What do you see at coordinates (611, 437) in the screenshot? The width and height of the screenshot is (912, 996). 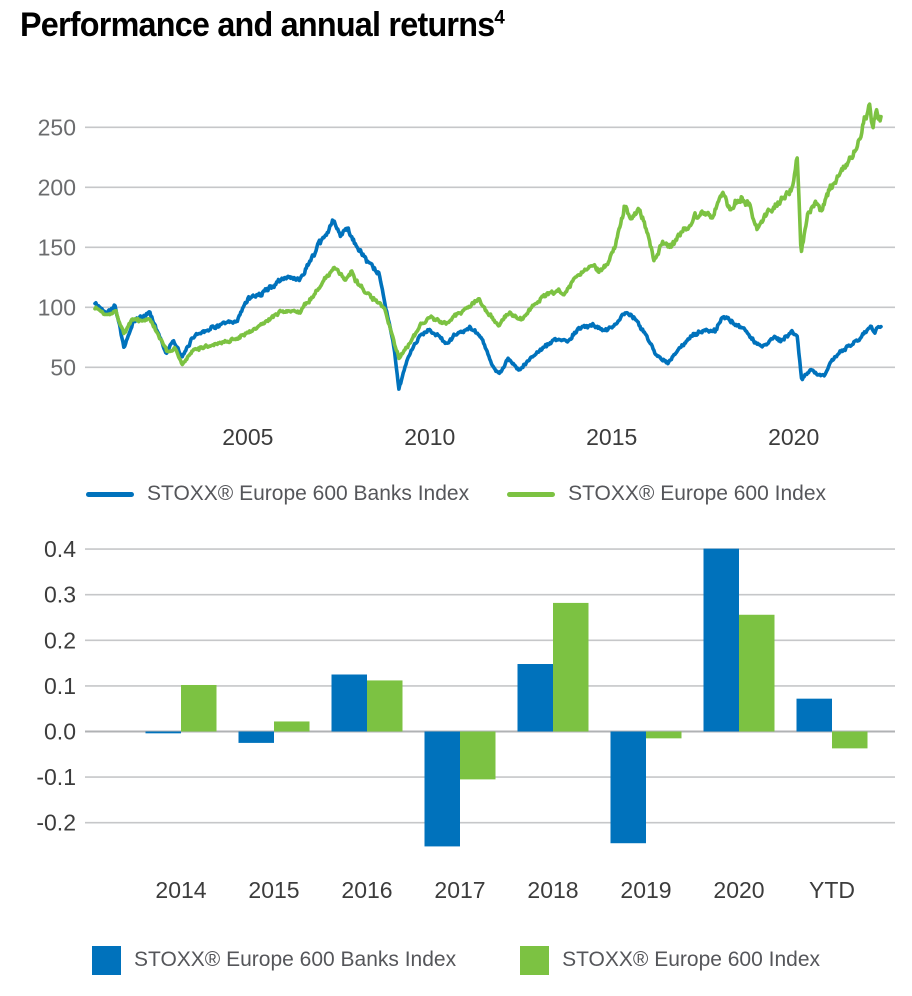 I see `x-tick-label: 2015` at bounding box center [611, 437].